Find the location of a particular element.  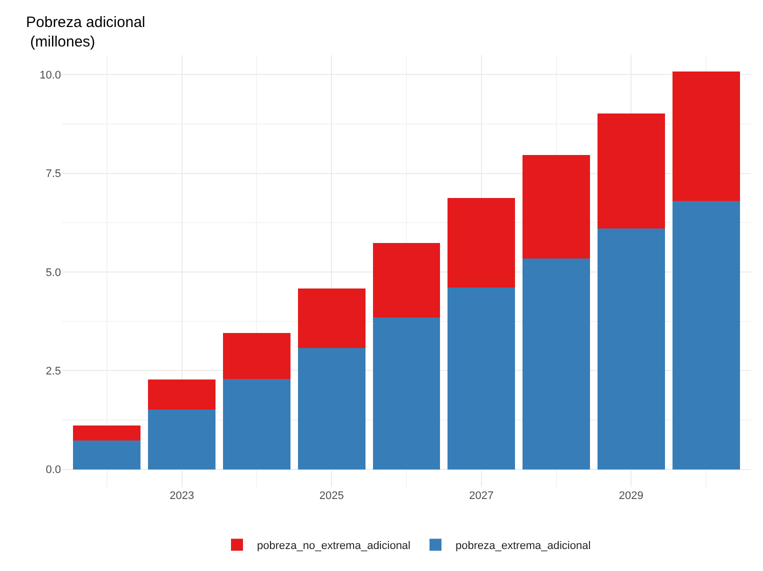

y-tick-label: 10.0 is located at coordinates (50, 76).